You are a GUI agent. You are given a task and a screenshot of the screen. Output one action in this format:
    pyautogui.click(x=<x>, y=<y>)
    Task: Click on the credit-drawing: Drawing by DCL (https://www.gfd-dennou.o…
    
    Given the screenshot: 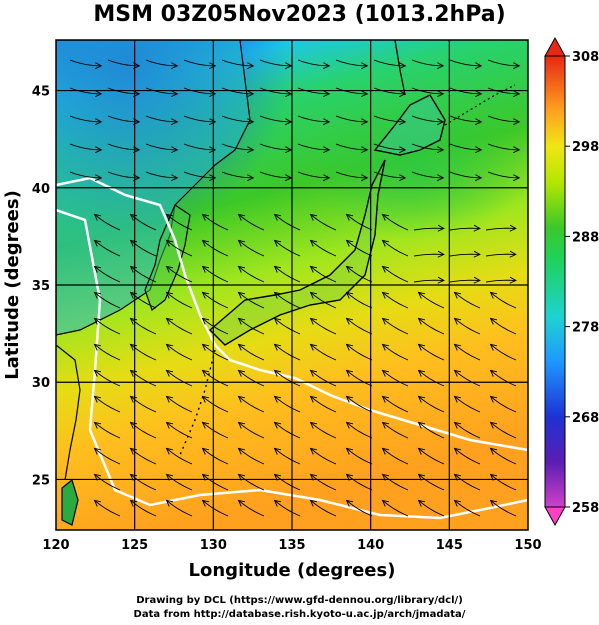 What is the action you would take?
    pyautogui.click(x=299, y=600)
    